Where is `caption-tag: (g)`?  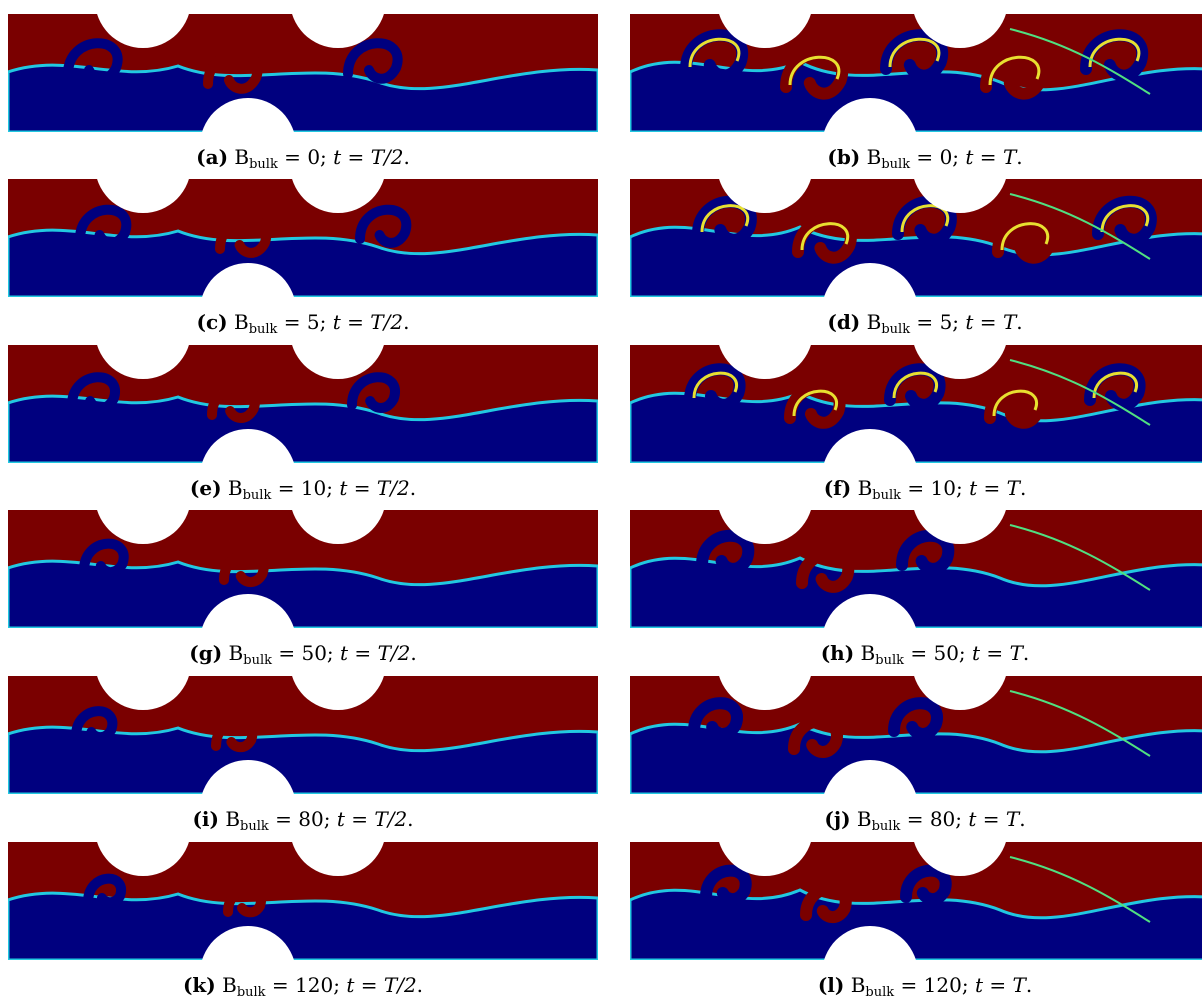 caption-tag: (g) is located at coordinates (205, 653).